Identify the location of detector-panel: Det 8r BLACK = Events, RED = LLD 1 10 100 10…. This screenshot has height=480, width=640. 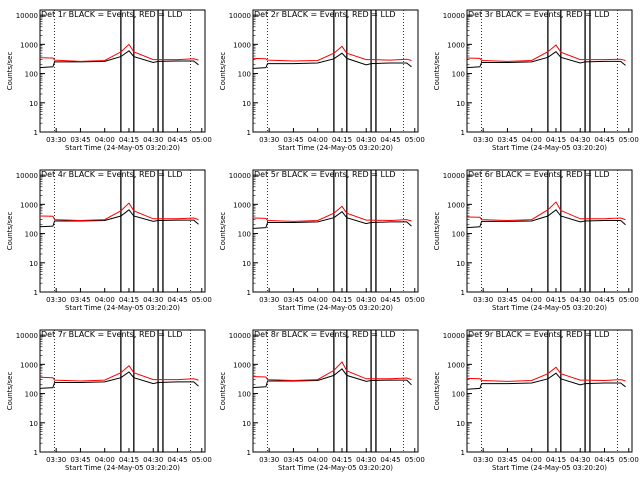
(322, 400).